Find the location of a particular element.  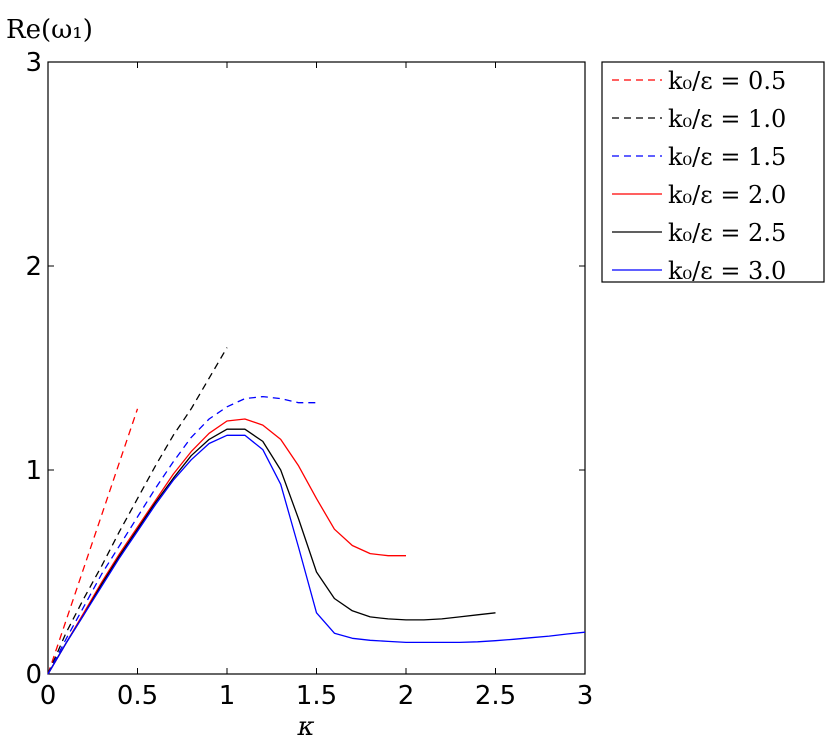

y-axis-label: Re(ω₁) is located at coordinates (49, 30).